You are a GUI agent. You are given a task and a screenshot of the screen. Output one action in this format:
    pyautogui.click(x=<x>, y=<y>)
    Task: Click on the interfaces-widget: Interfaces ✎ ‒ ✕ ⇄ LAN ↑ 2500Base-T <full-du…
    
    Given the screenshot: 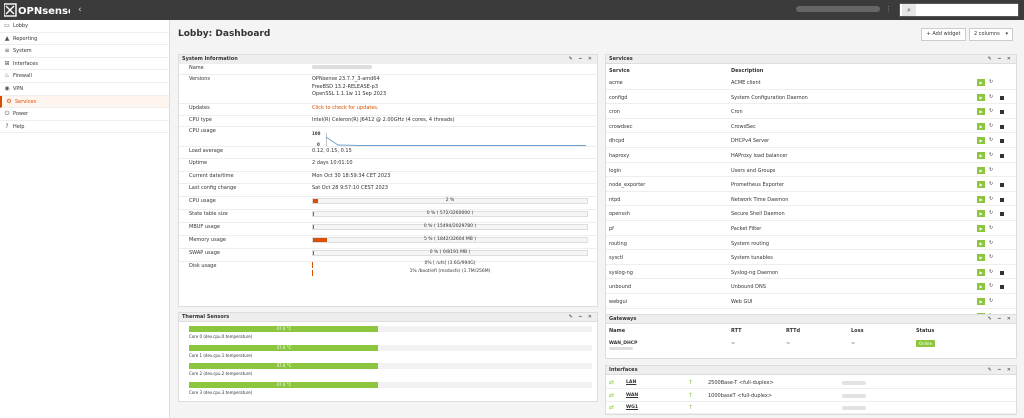 What is the action you would take?
    pyautogui.click(x=811, y=390)
    